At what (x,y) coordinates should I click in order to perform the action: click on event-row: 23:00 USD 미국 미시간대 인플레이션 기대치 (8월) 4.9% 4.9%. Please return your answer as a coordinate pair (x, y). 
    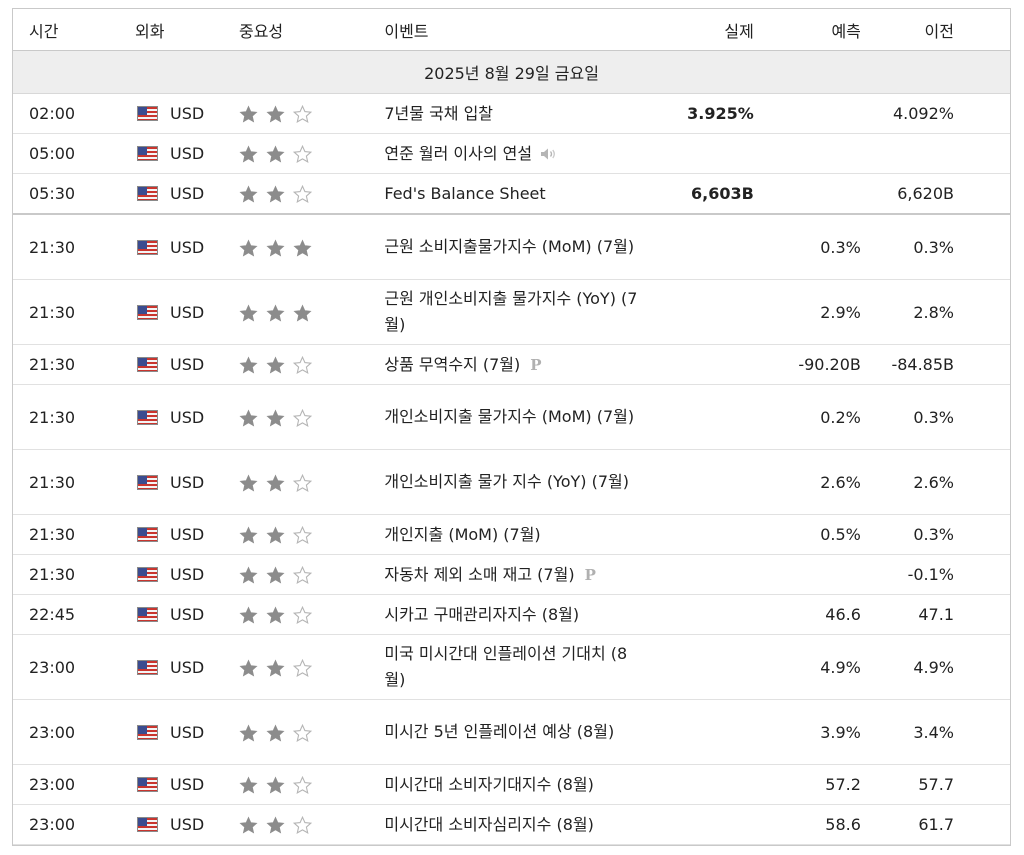
    Looking at the image, I should click on (511, 667).